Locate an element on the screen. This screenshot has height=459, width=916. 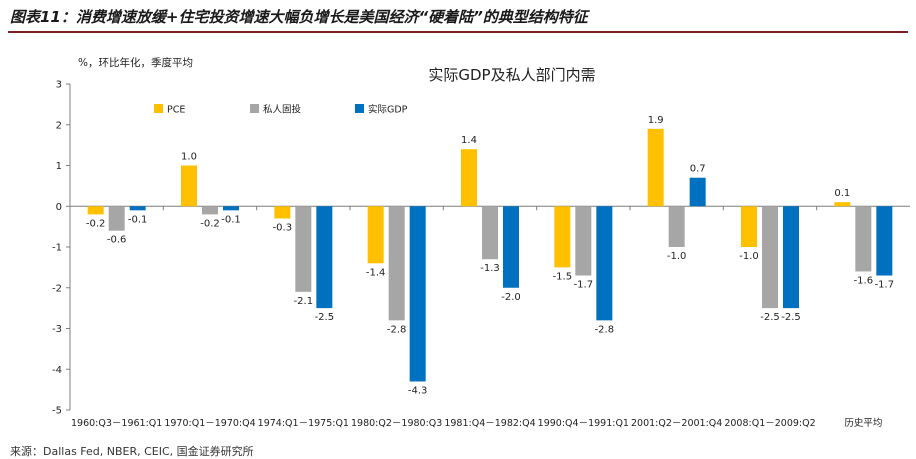
data-label: -1.4 is located at coordinates (376, 272).